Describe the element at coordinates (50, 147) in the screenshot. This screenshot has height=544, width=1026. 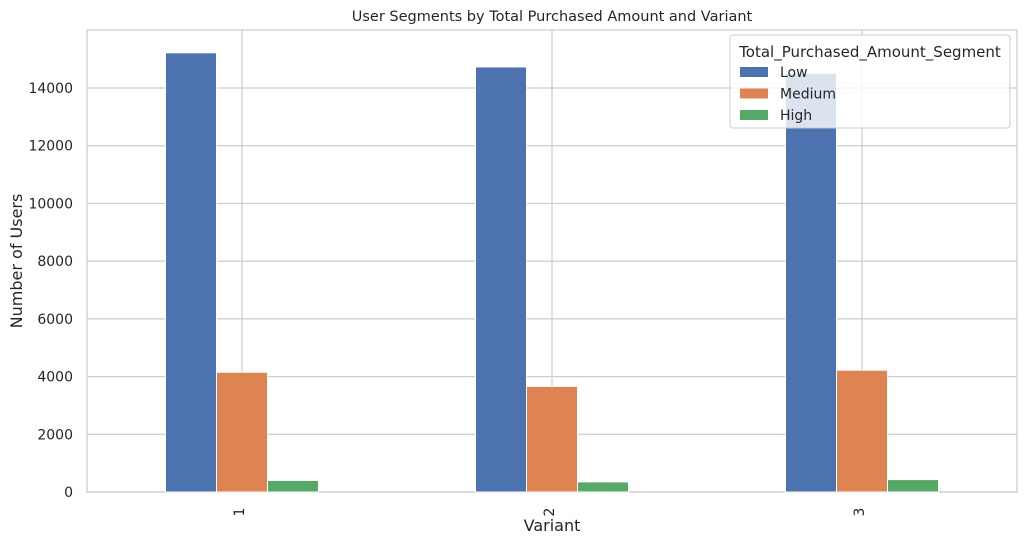
I see `y-tick-label: 12000` at that location.